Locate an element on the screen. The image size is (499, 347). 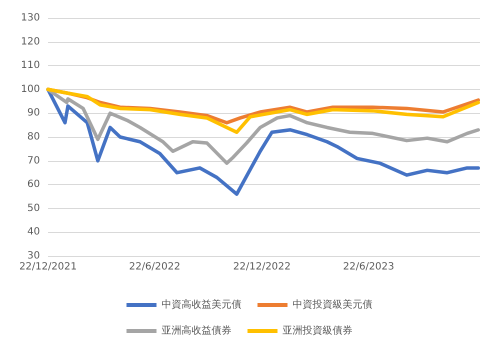
line-series is located at coordinates (263, 111).